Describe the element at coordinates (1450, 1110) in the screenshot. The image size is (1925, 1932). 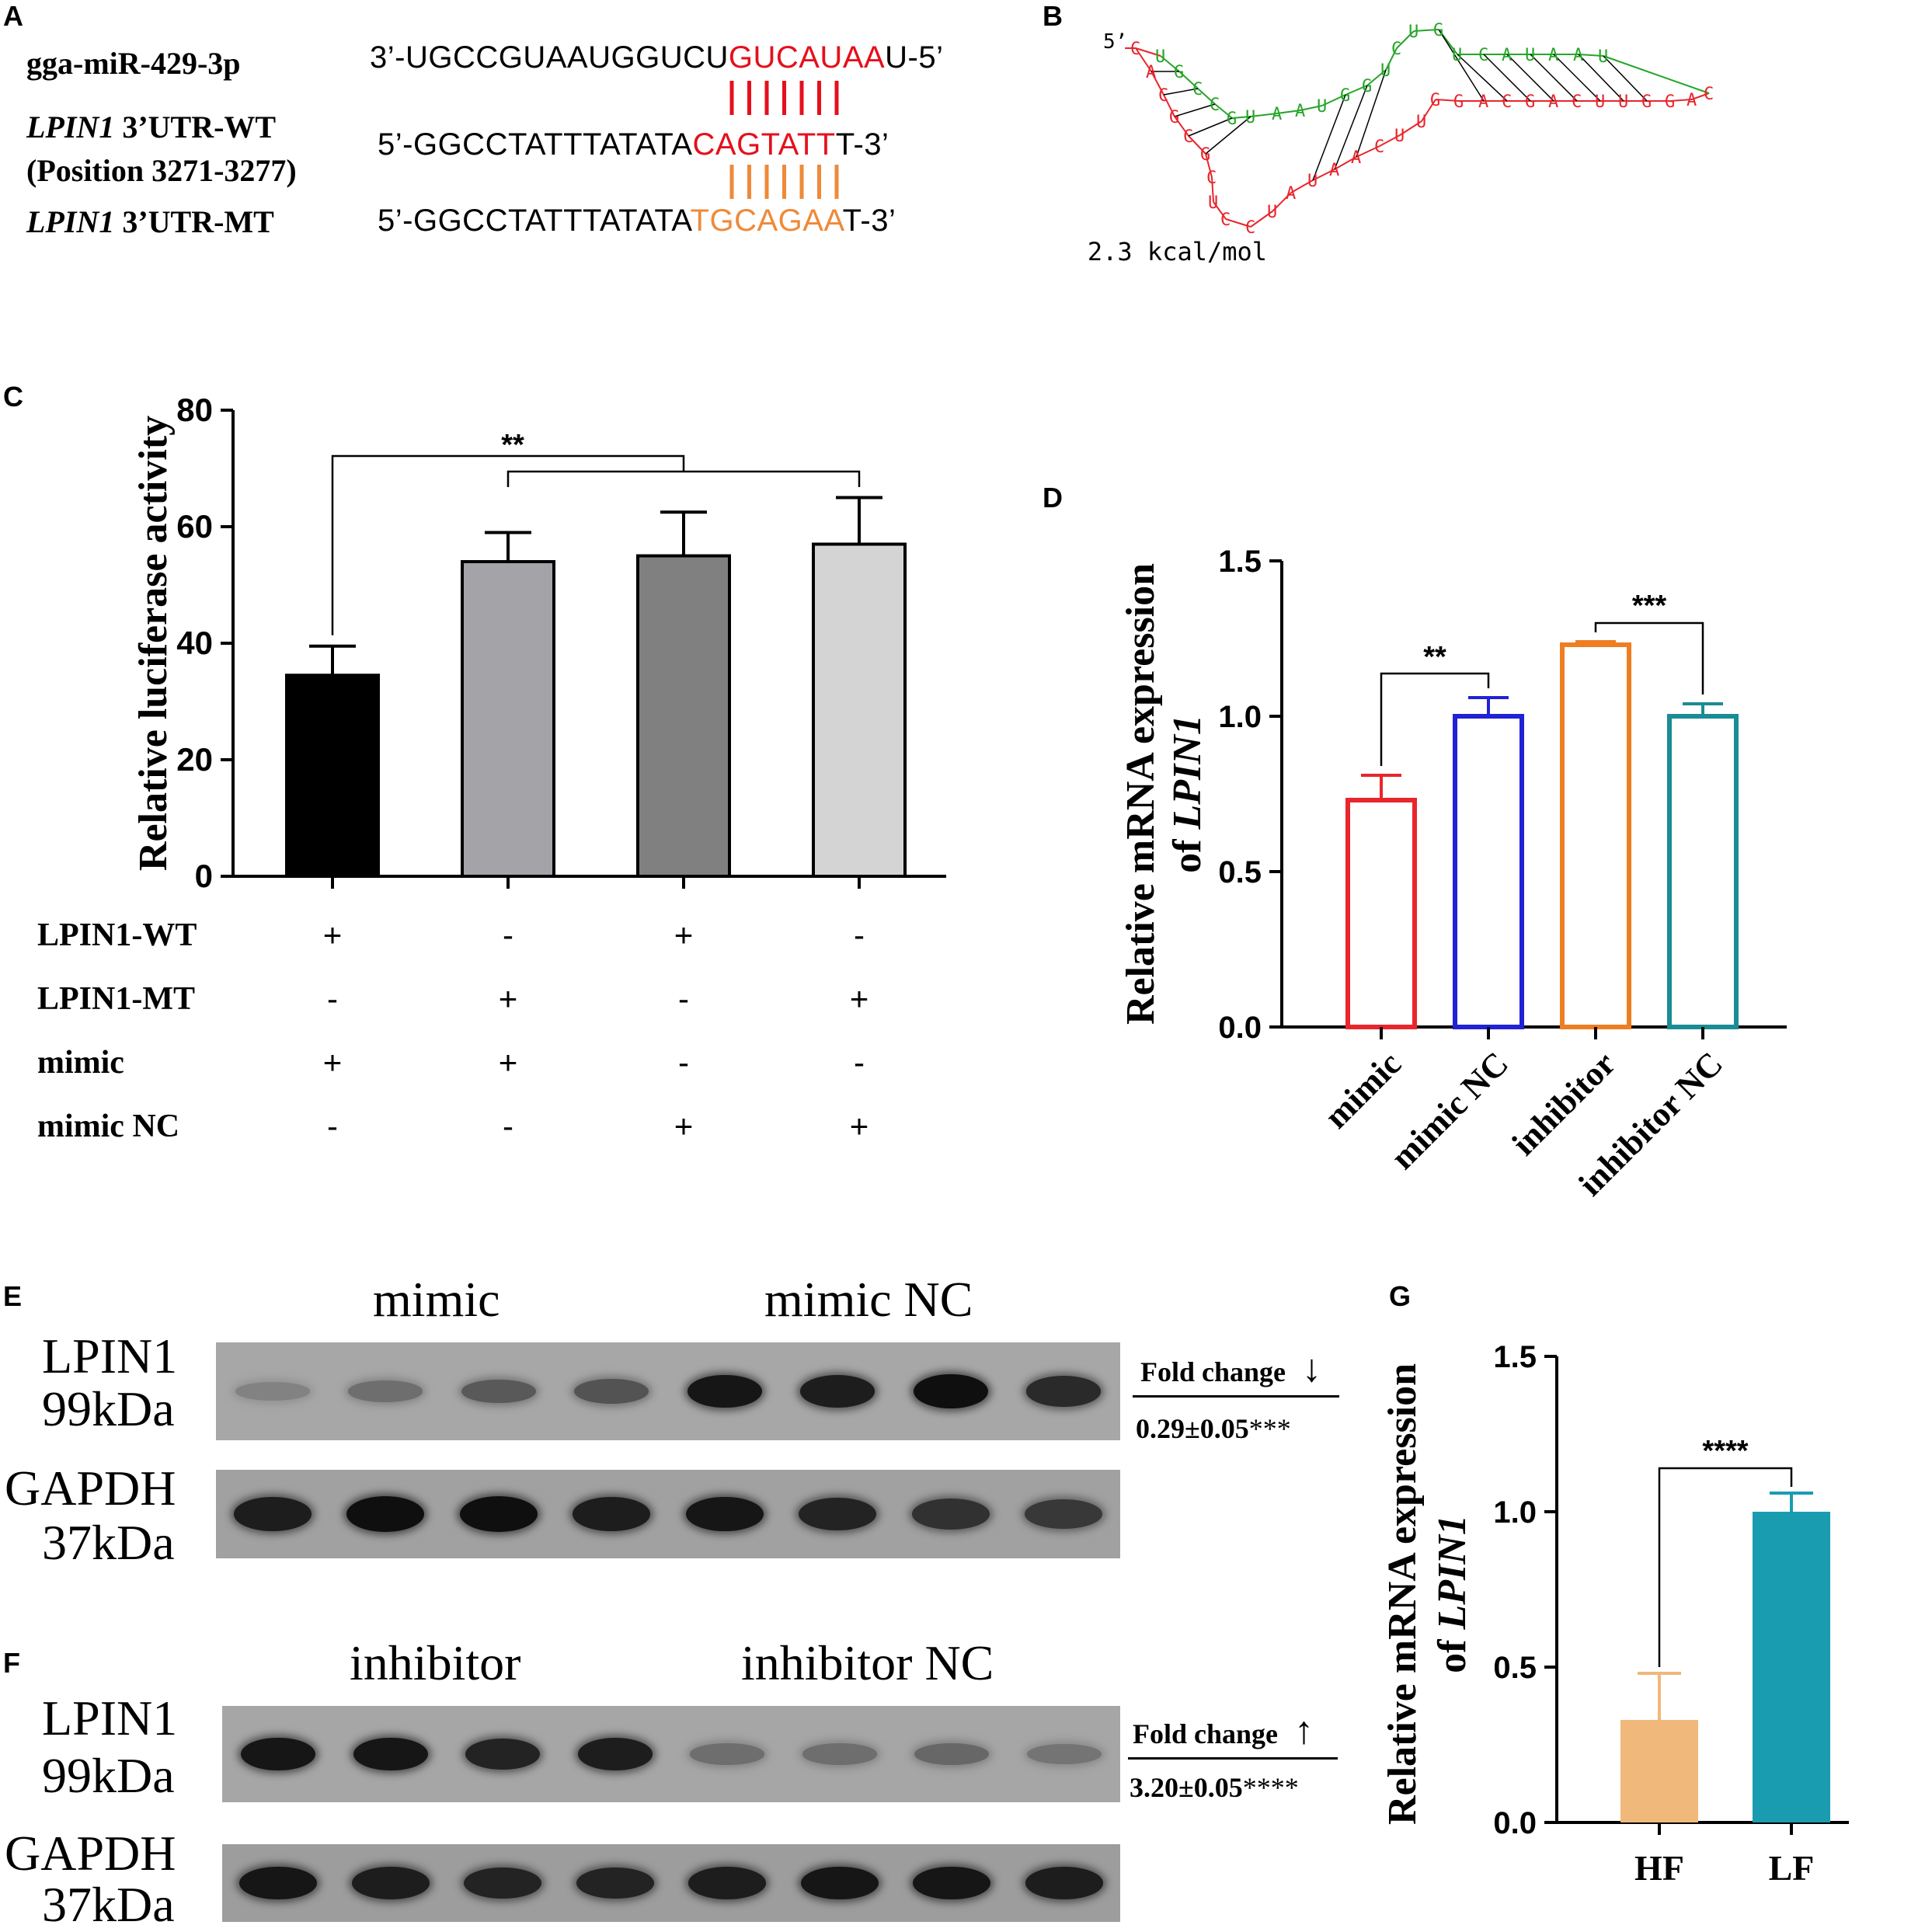
I see `x-tick-label: mimic NC` at that location.